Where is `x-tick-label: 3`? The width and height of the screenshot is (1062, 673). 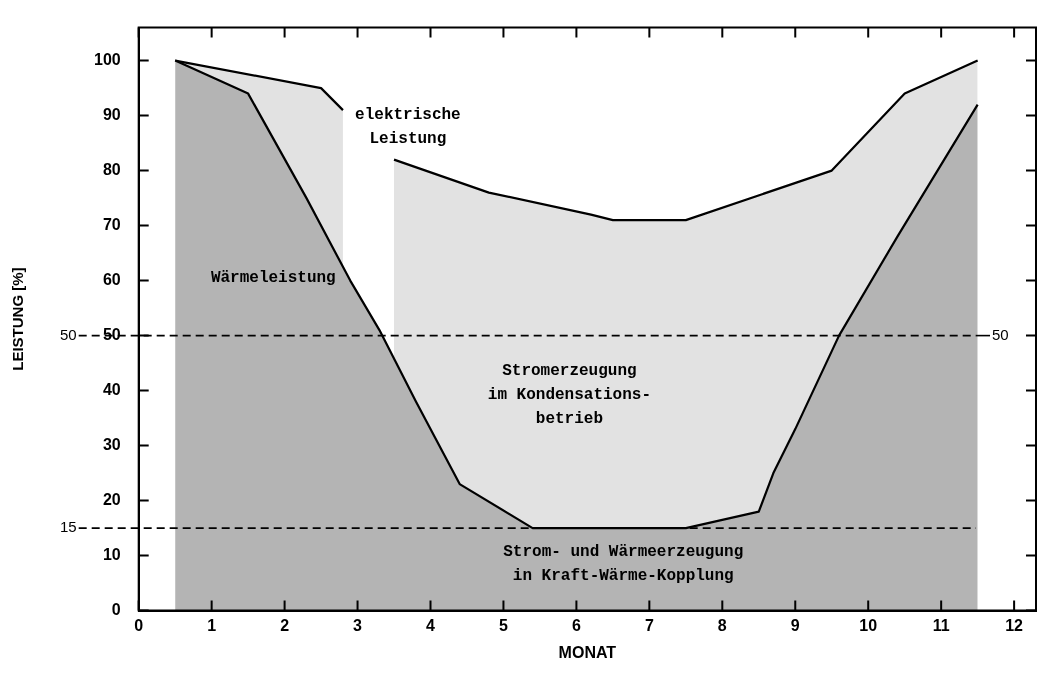 x-tick-label: 3 is located at coordinates (358, 625).